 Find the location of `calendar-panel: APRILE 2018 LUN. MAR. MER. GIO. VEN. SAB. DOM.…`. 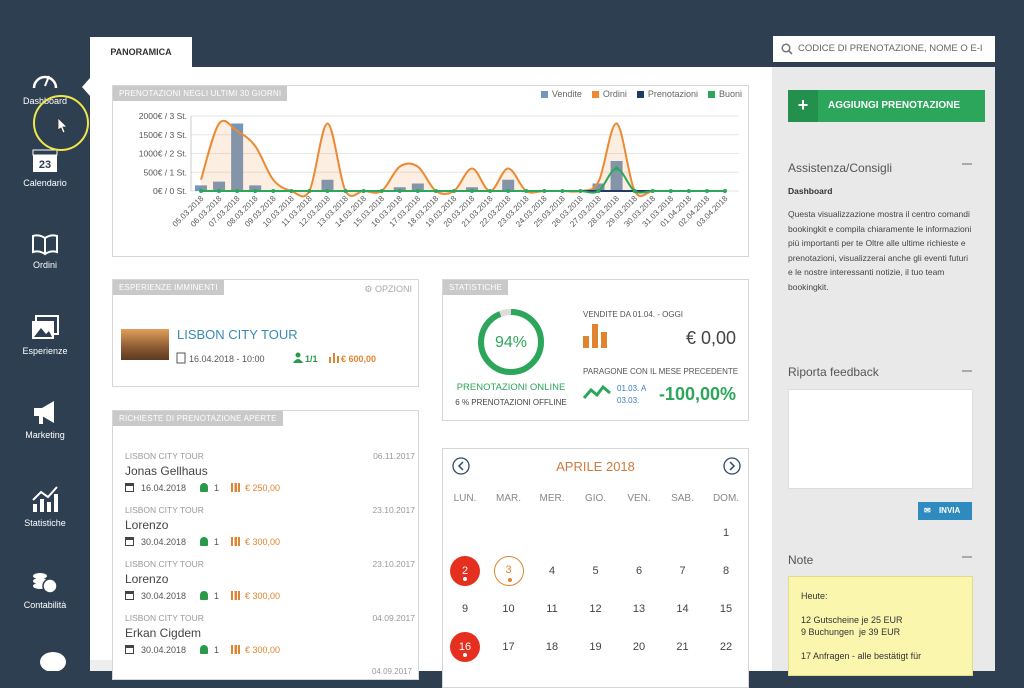

calendar-panel: APRILE 2018 LUN. MAR. MER. GIO. VEN. SAB. DOM.… is located at coordinates (595, 568).